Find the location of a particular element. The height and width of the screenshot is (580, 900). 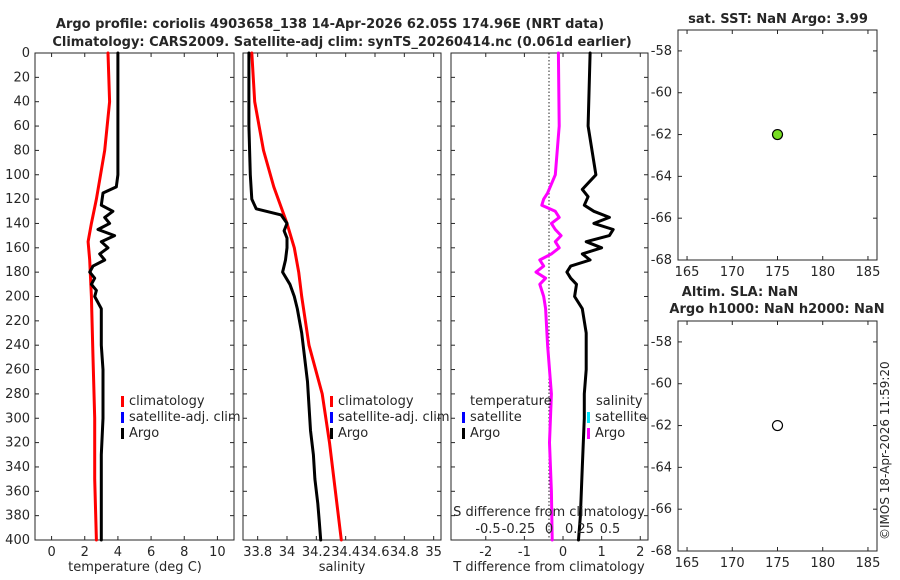

s-difference-ticks: -0.5 -0.25 0 0.25 0.5 is located at coordinates (547, 529).